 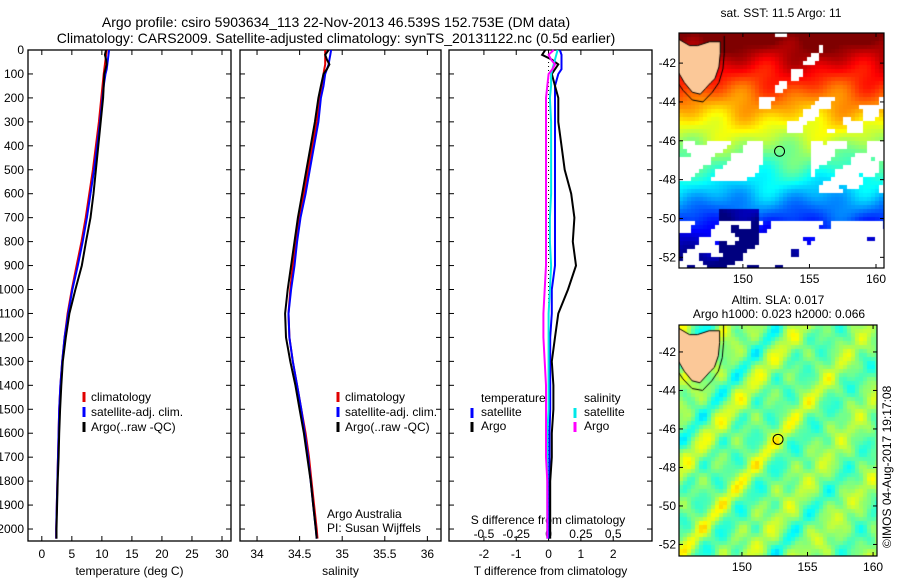 I want to click on salinity-xlabel: salinity, so click(x=340, y=571).